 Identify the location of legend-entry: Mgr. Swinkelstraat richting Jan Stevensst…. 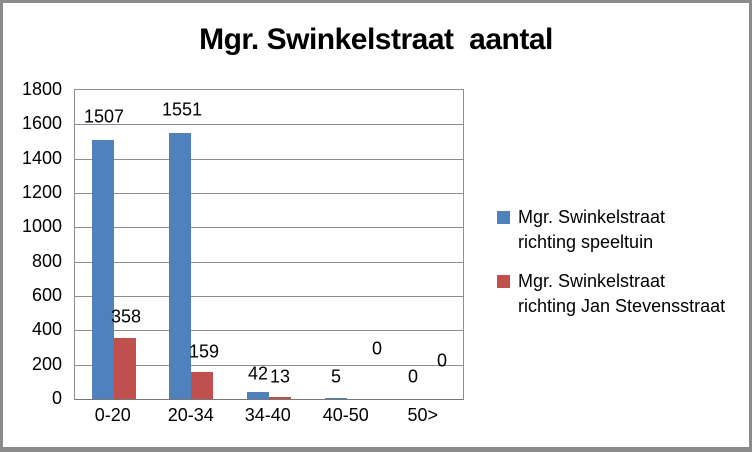
(611, 294).